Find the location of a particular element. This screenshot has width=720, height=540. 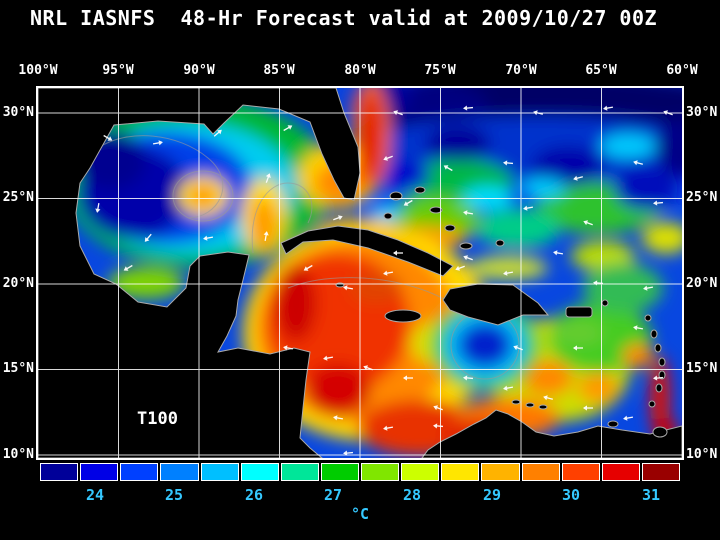

colorbar-tick-label: 24 is located at coordinates (95, 495).